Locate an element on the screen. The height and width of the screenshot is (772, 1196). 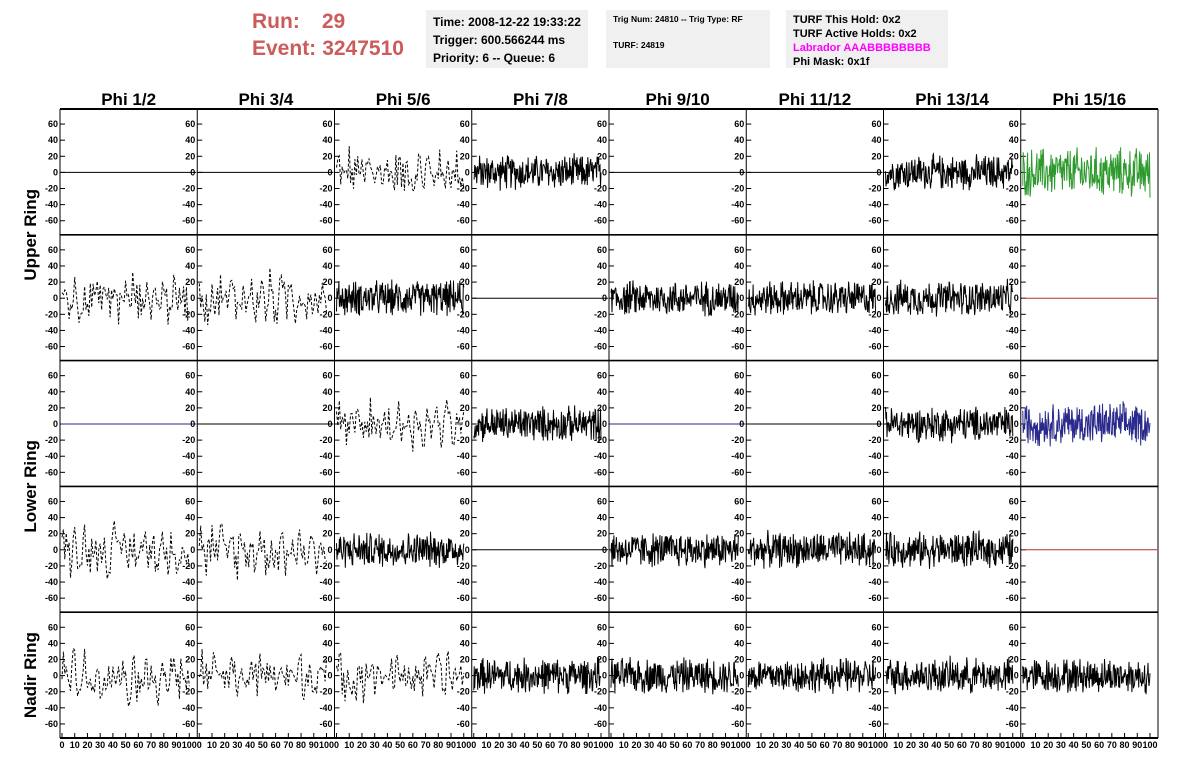
x-tick-label: 90 is located at coordinates (1137, 745).